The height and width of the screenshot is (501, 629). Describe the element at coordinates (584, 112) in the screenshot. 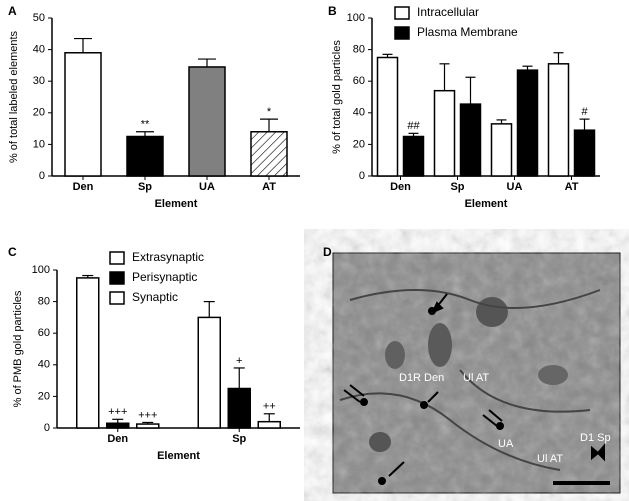

I see `annotation: #` at that location.